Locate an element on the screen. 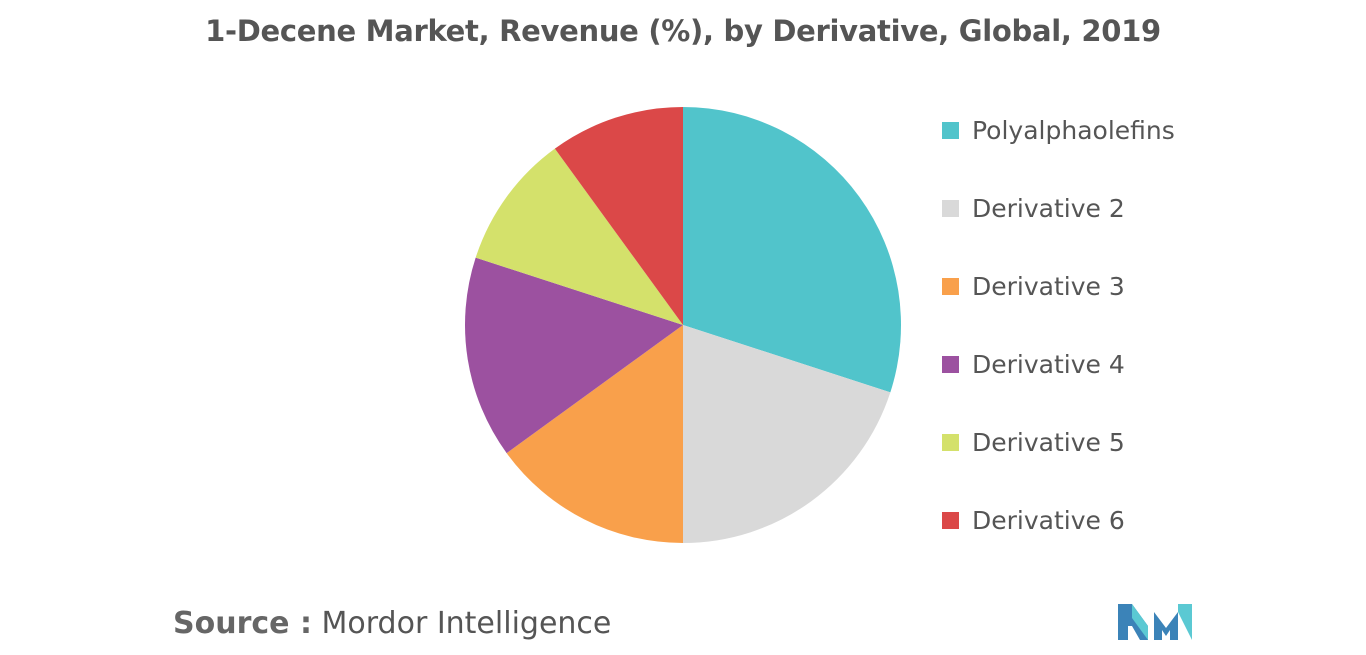 This screenshot has width=1366, height=655. source-note: Source : Mordor Intelligence is located at coordinates (392, 623).